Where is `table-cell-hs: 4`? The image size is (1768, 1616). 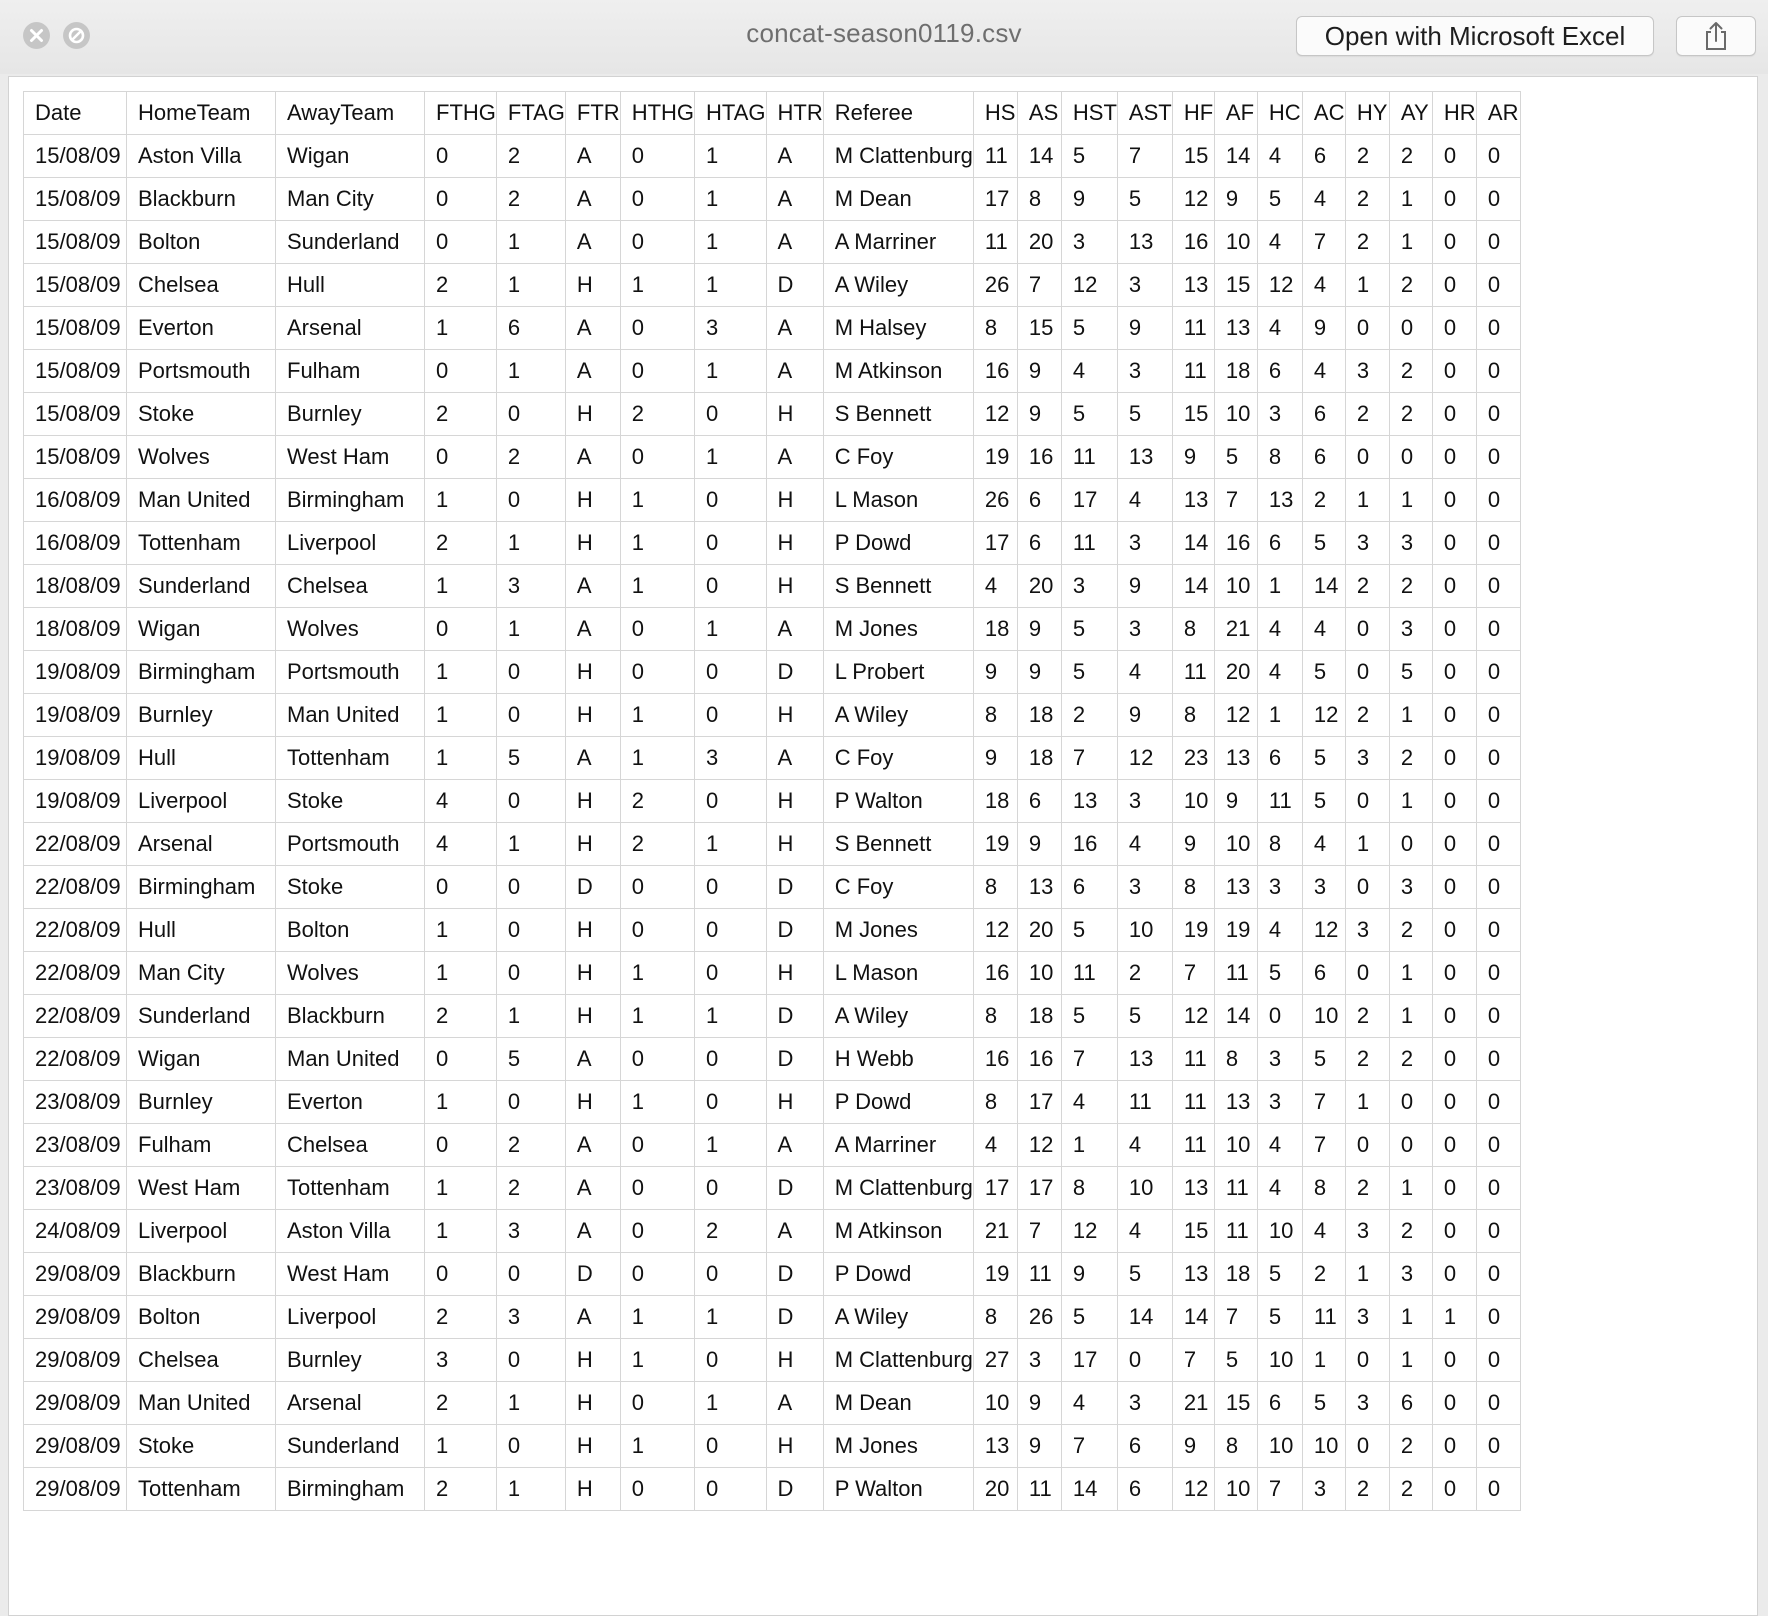
table-cell-hs: 4 is located at coordinates (995, 586).